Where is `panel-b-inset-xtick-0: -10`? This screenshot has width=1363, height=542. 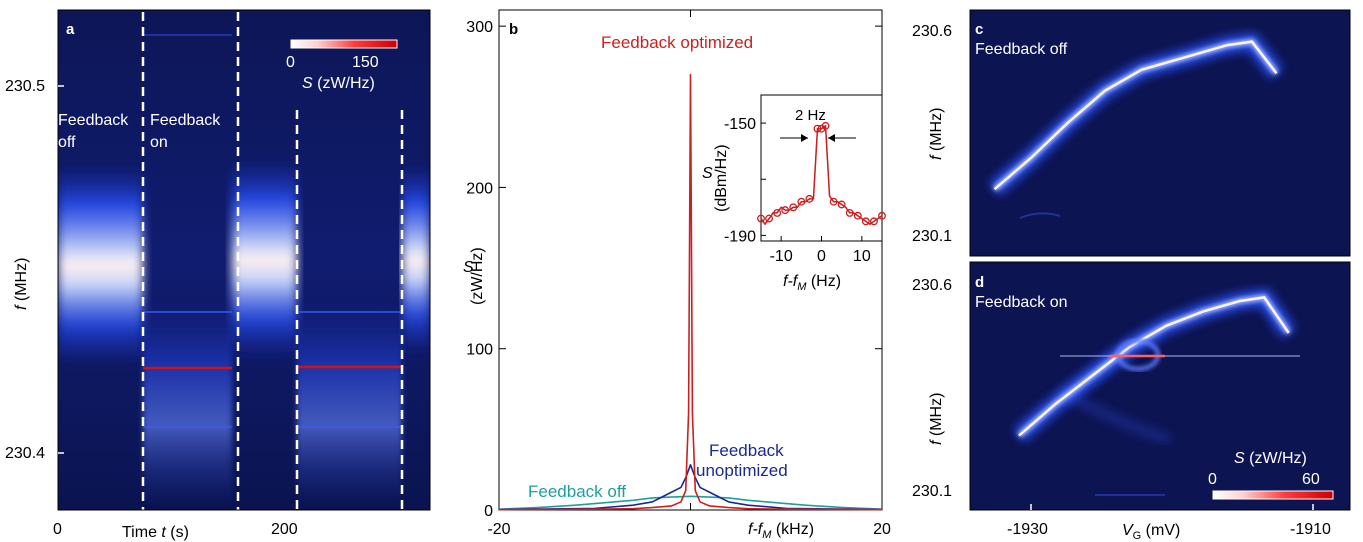
panel-b-inset-xtick-0: -10 is located at coordinates (781, 256).